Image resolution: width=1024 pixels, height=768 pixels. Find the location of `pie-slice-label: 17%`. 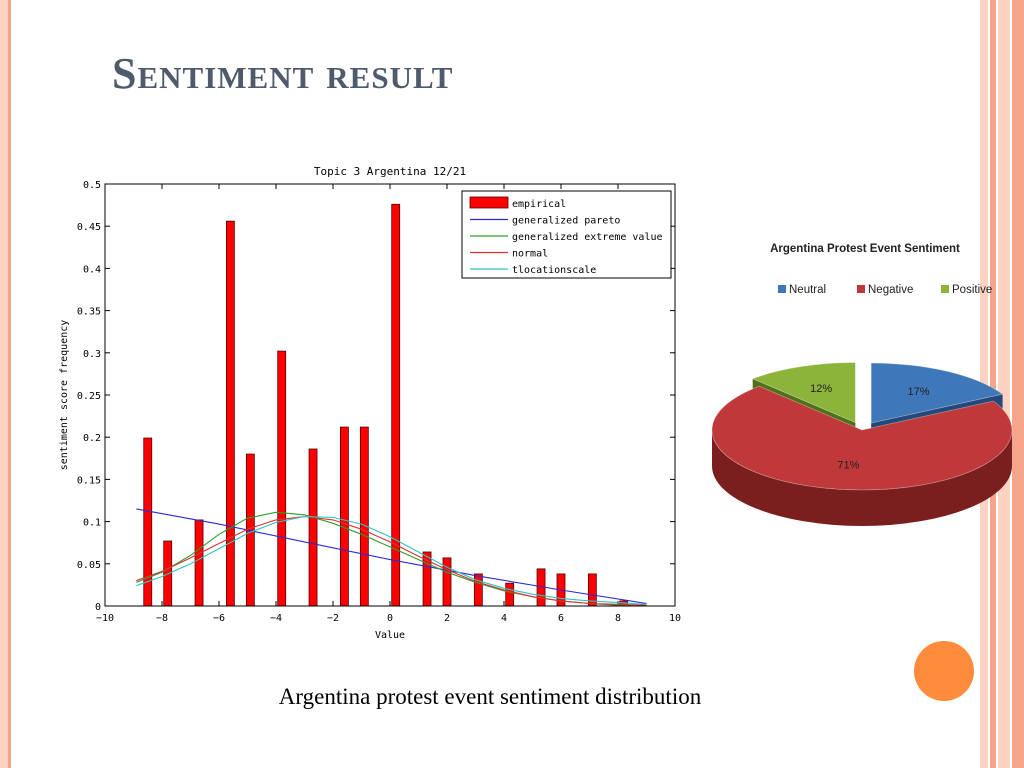

pie-slice-label: 17% is located at coordinates (918, 392).